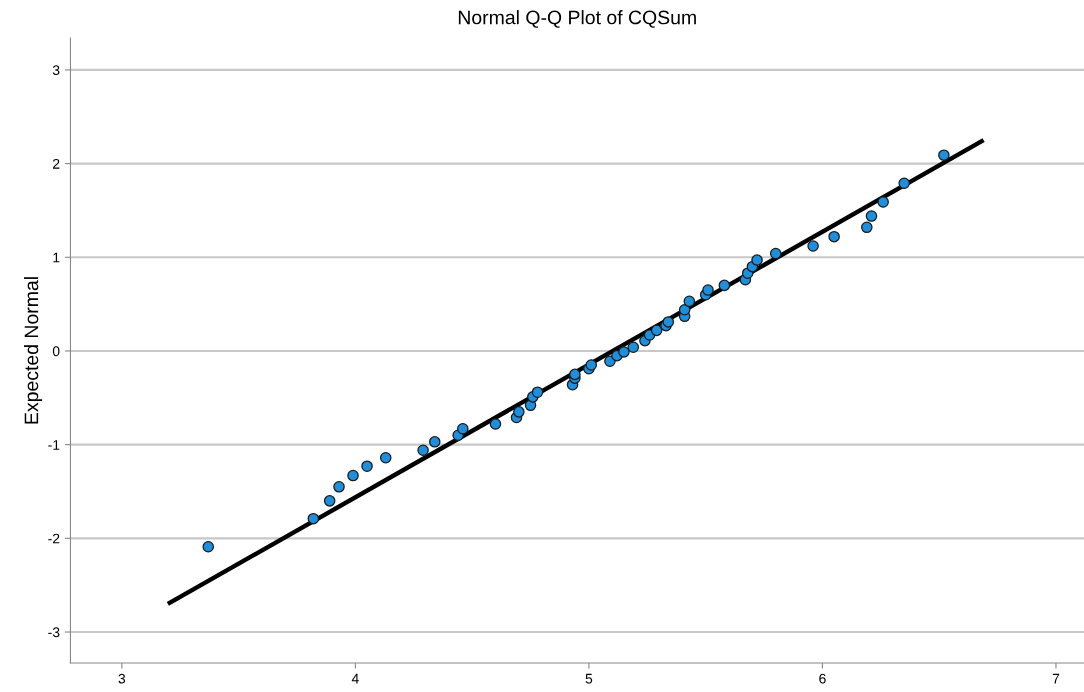  I want to click on y-tick-label: -2, so click(54, 538).